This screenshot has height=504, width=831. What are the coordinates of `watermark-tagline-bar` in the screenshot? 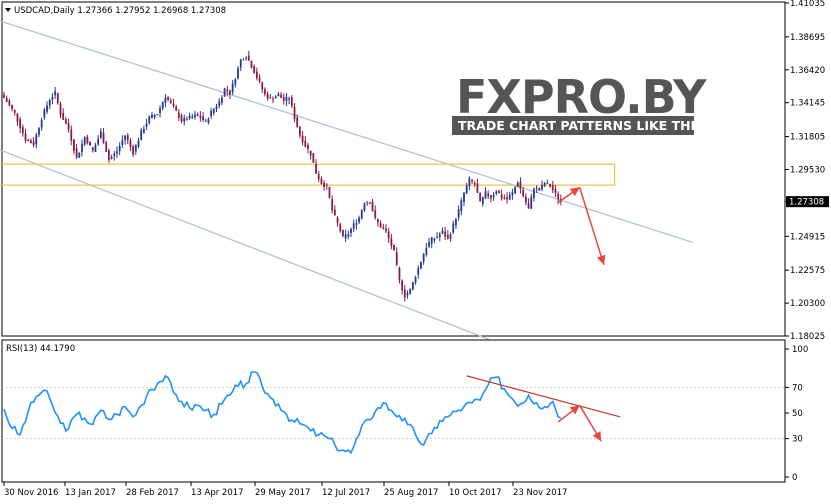 It's located at (573, 125).